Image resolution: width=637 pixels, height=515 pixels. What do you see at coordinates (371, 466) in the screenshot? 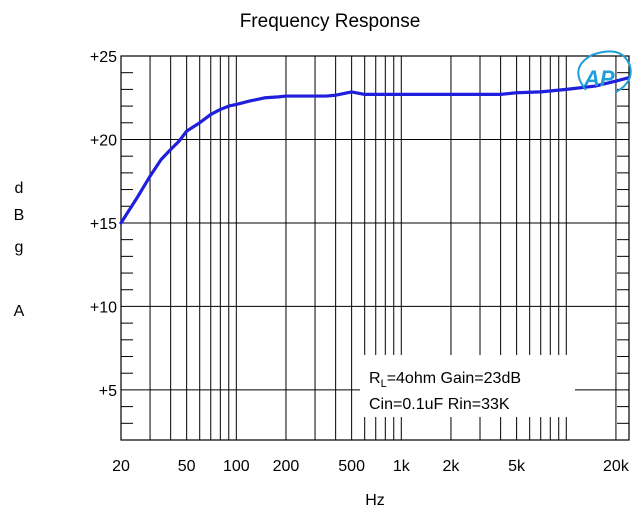
I see `x-tick-labels: 20 50 100 200 500 1k 2k 5k 20k` at bounding box center [371, 466].